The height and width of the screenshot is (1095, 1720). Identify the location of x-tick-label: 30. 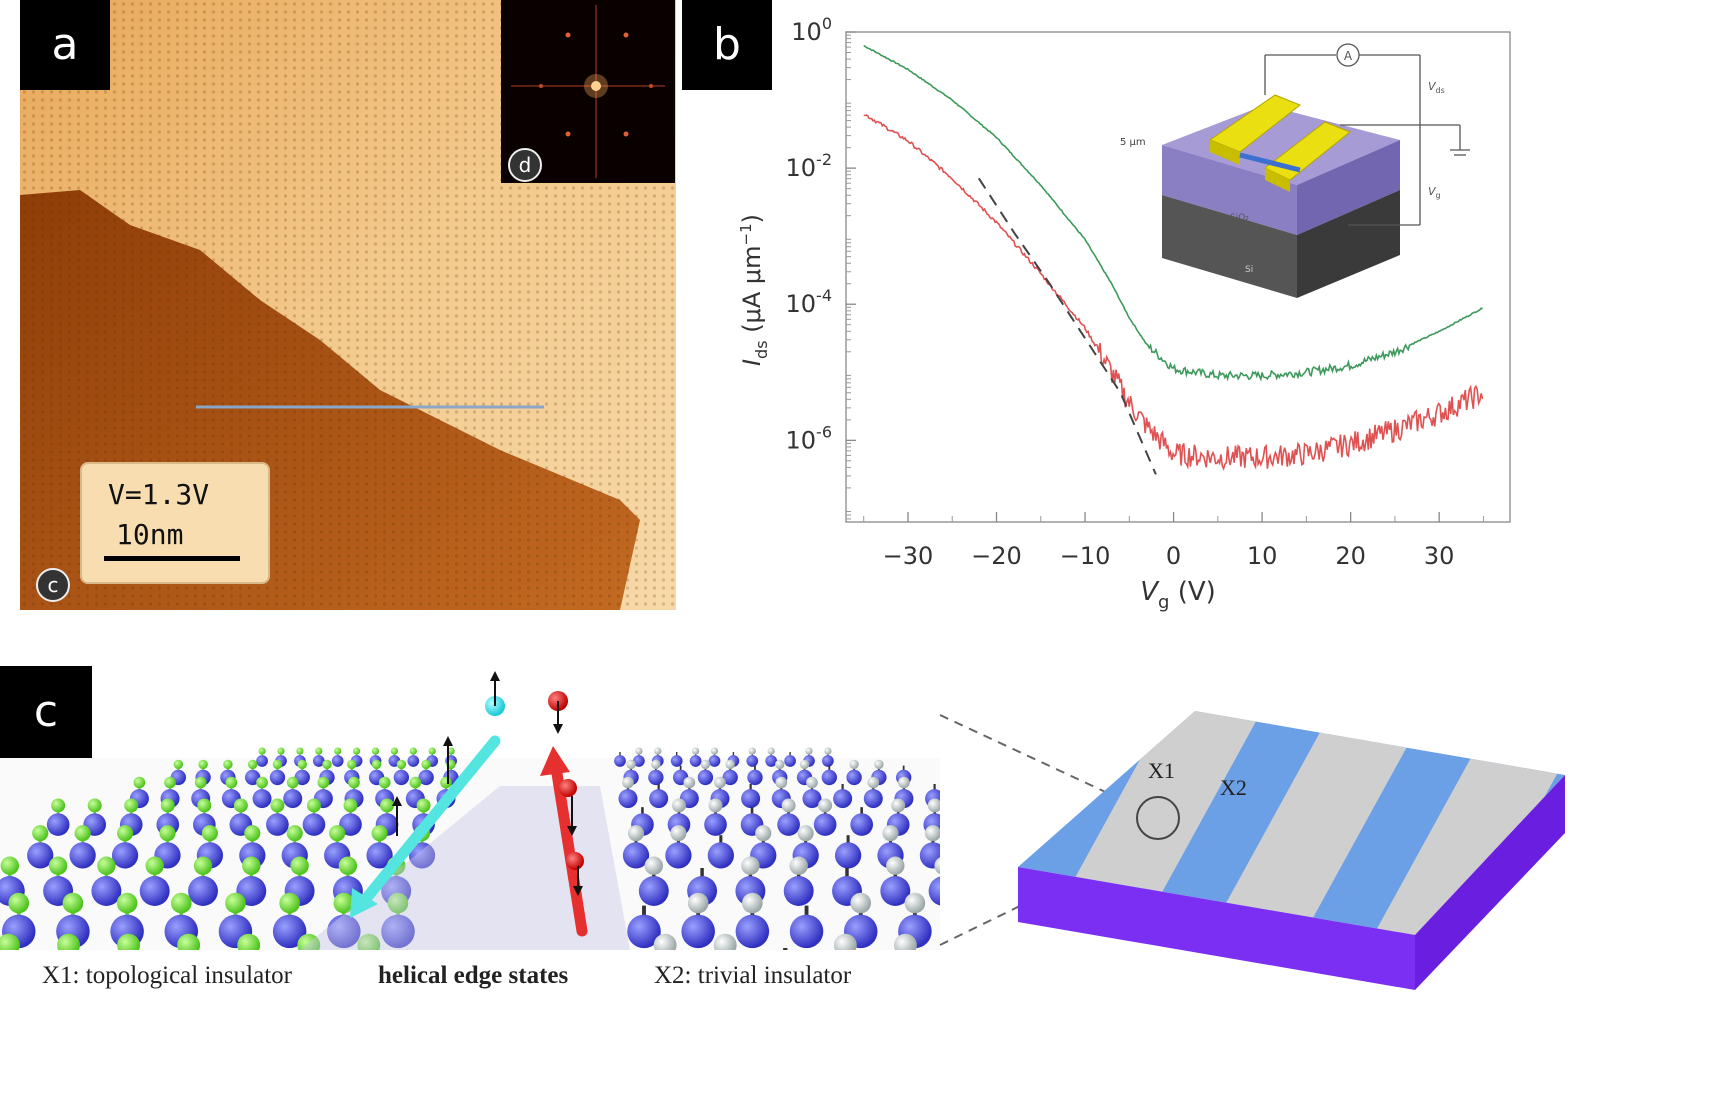
(1439, 556).